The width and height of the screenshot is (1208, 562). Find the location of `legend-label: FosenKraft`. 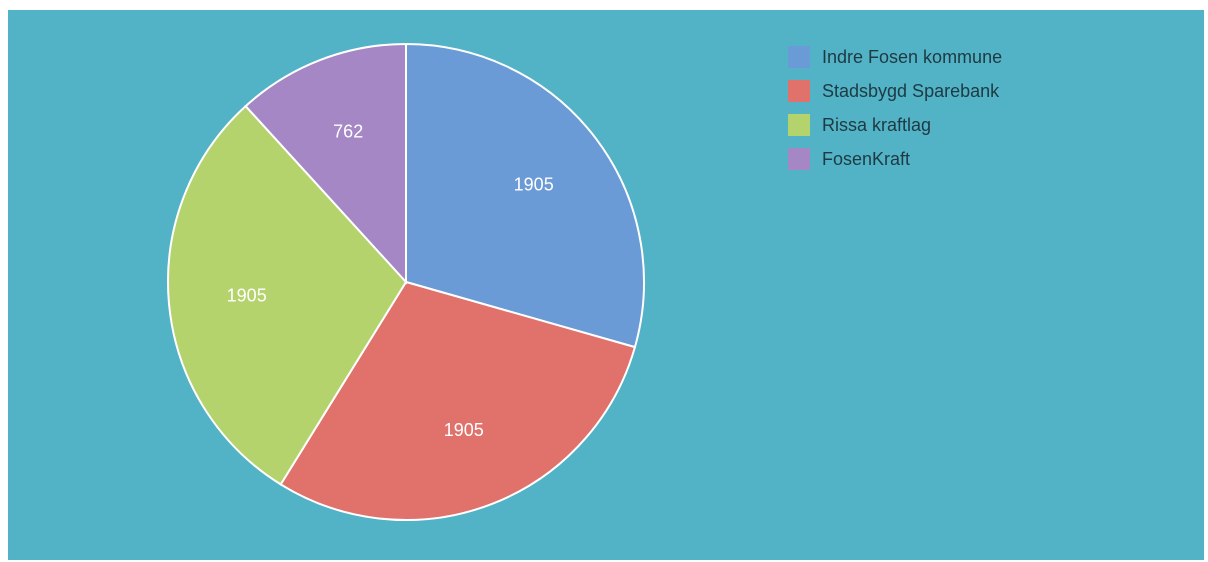

legend-label: FosenKraft is located at coordinates (866, 158).